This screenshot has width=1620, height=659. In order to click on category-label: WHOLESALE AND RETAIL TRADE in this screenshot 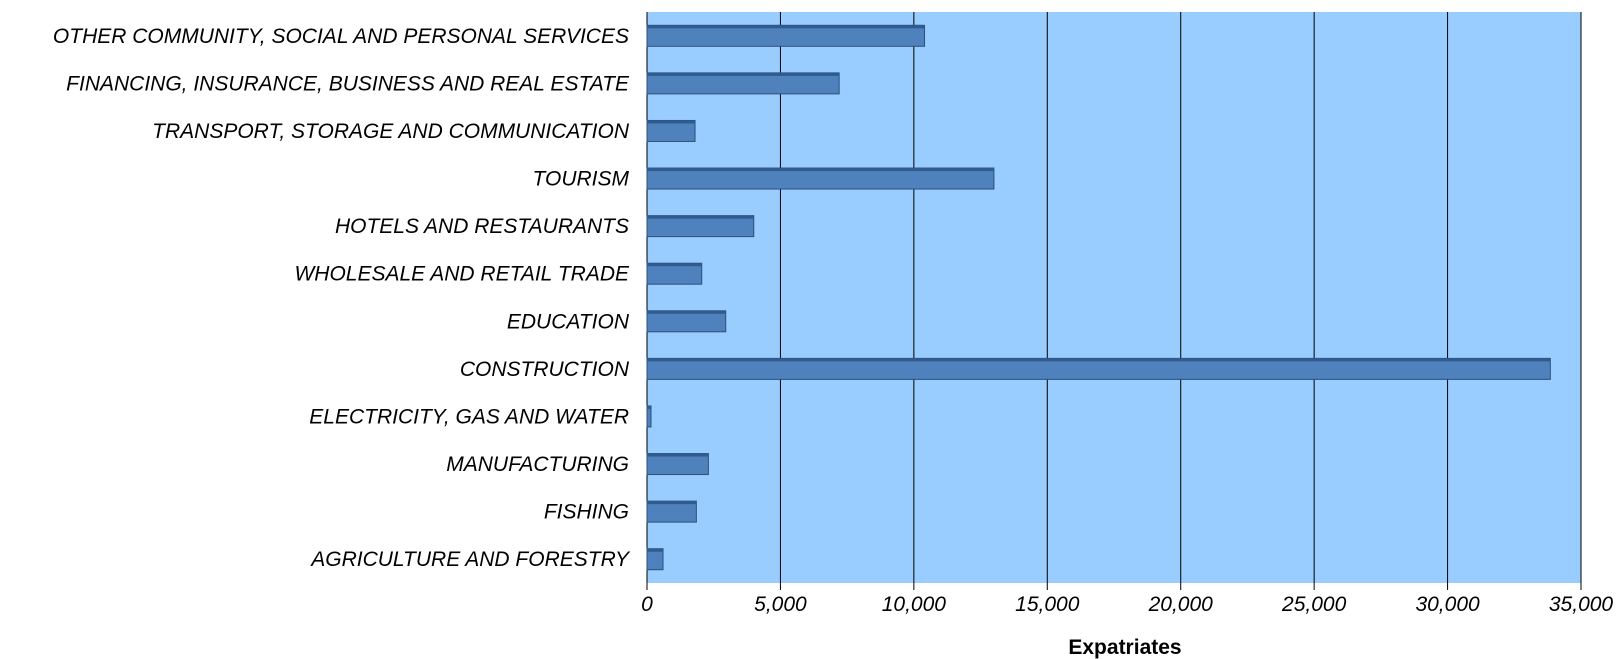, I will do `click(462, 274)`.